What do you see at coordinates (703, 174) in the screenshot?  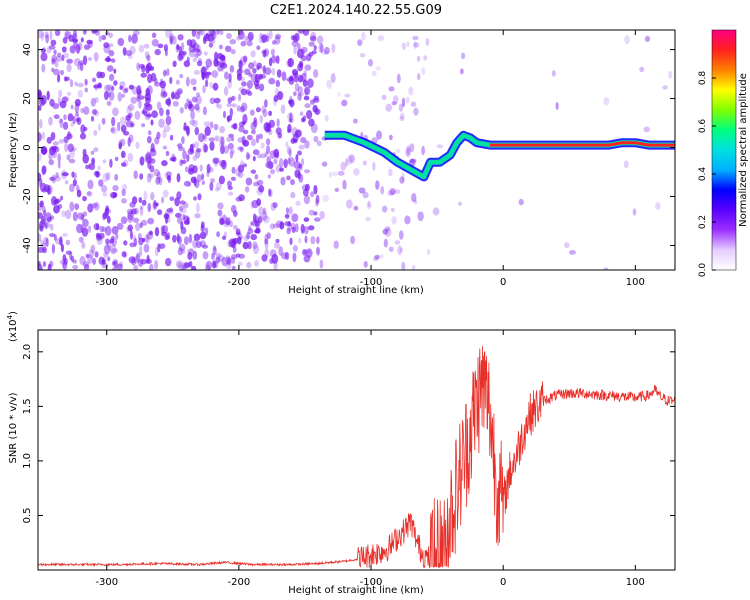 I see `colorbar-tick-label: 0.4` at bounding box center [703, 174].